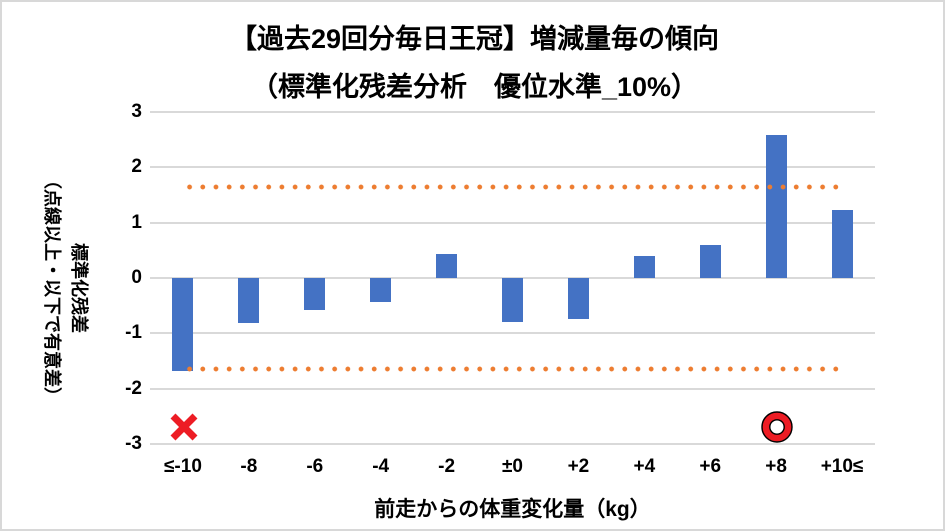  Describe the element at coordinates (474, 87) in the screenshot. I see `chart-title-line2: （標準化残差分析 優位水準_10%）` at that location.